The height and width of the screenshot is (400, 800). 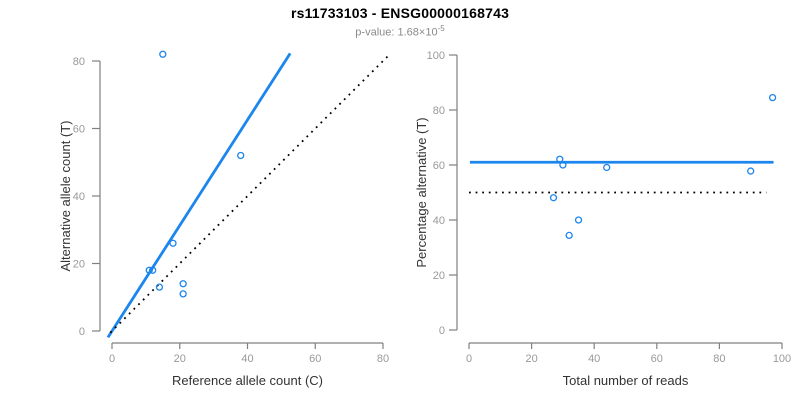 I want to click on p-value-text: p-value: 1.68×10, so click(x=396, y=32).